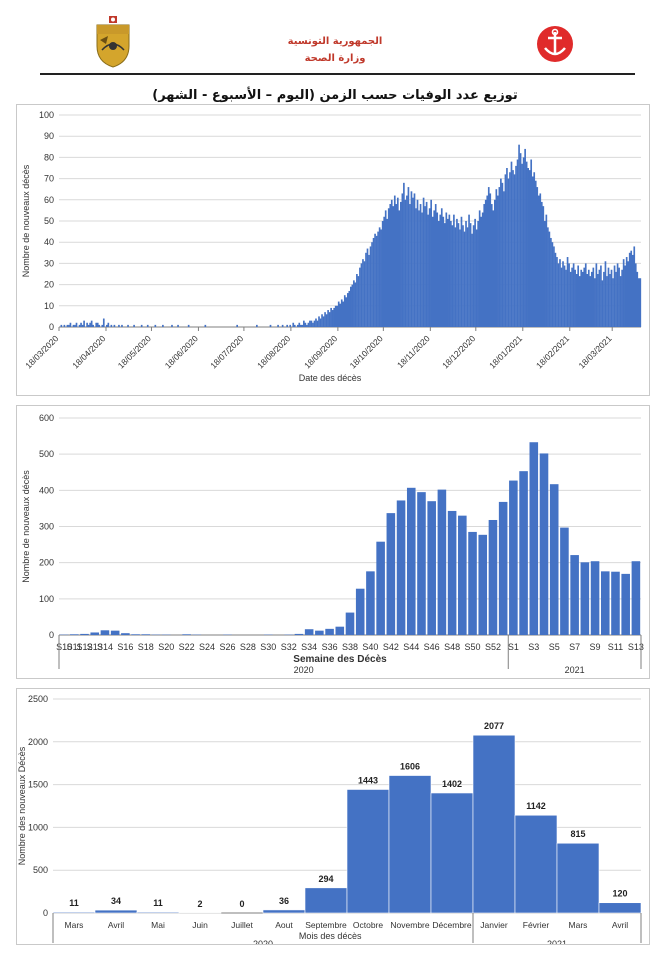  What do you see at coordinates (533, 647) in the screenshot?
I see `x-tick-label: S3` at bounding box center [533, 647].